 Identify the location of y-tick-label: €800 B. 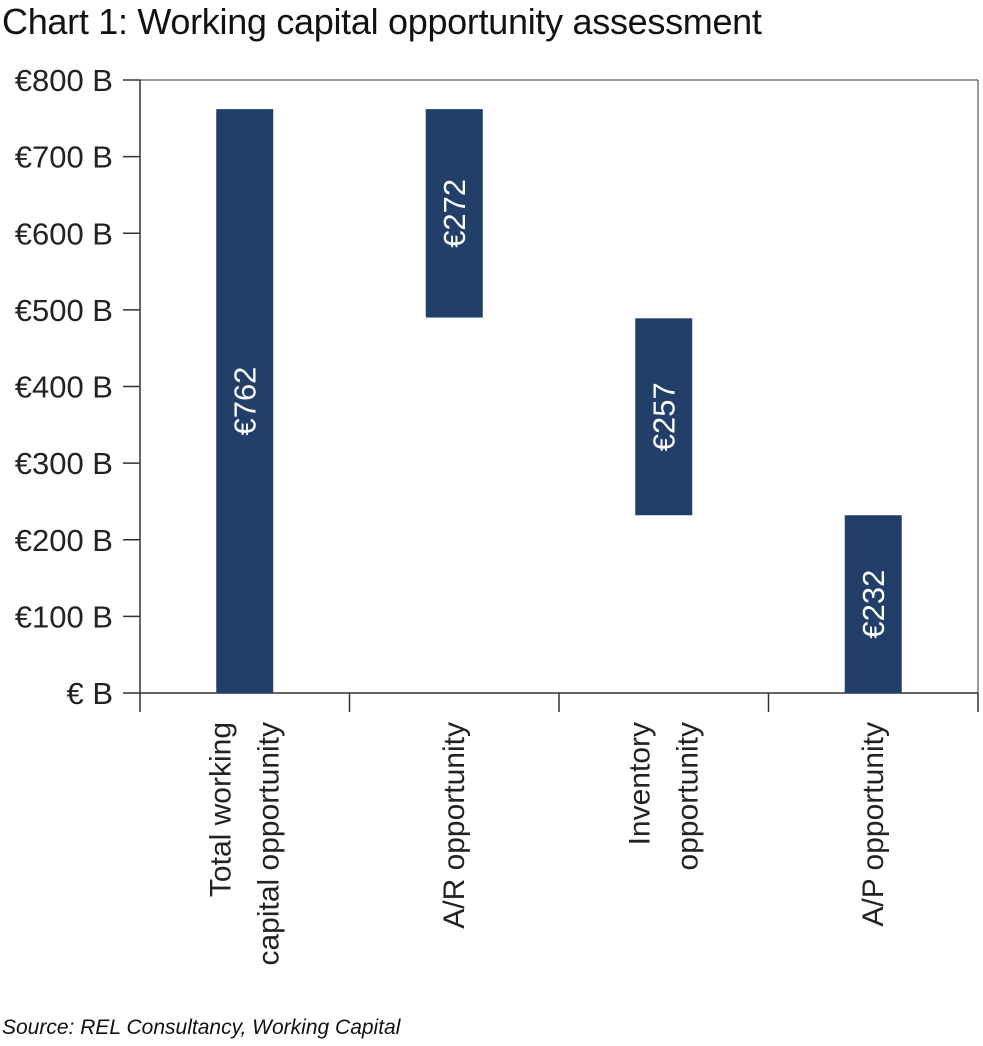
(64, 80).